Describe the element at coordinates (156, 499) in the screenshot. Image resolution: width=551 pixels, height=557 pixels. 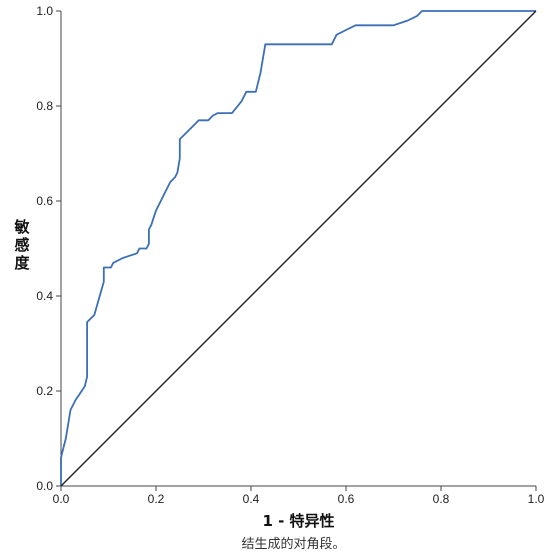
I see `x-tick-label: 0.2` at that location.